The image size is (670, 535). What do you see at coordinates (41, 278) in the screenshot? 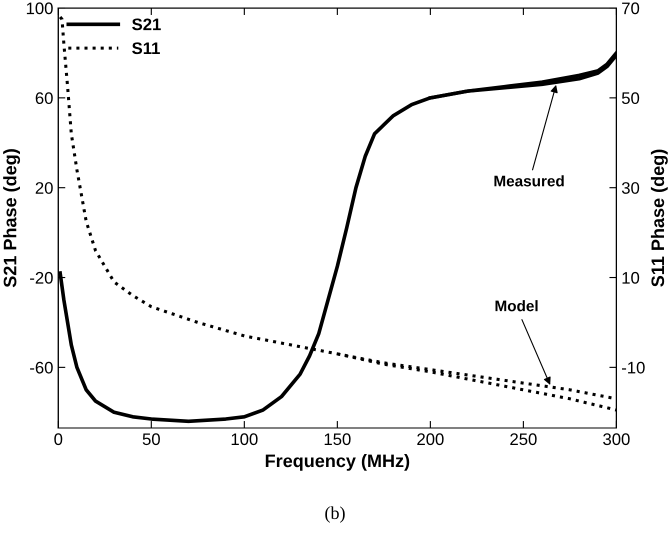
I see `y-tick-label: -20` at bounding box center [41, 278].